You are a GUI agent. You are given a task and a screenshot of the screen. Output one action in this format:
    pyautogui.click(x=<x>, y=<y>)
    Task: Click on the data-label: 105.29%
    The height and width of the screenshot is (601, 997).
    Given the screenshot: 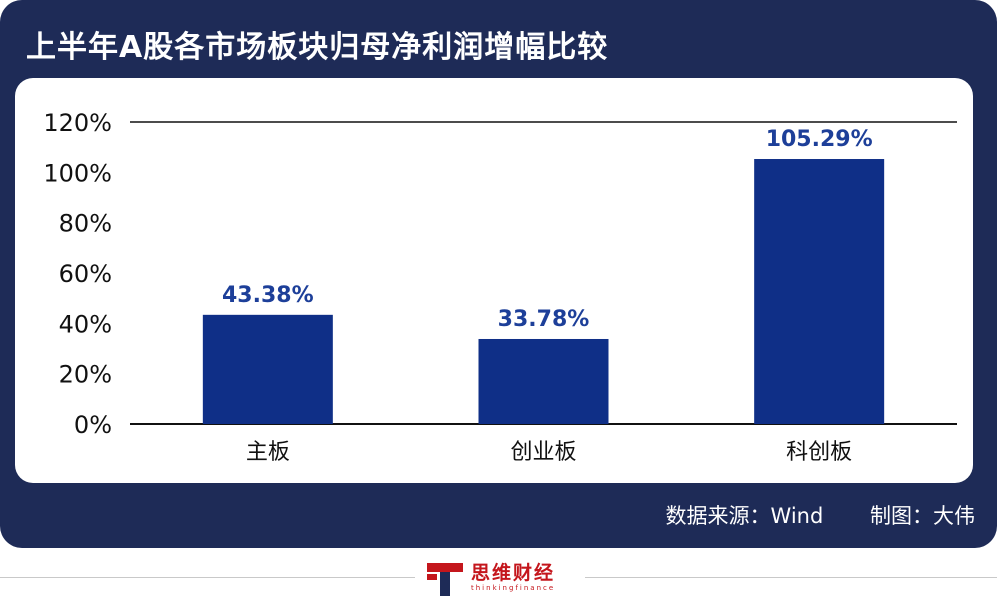 What is the action you would take?
    pyautogui.click(x=819, y=139)
    